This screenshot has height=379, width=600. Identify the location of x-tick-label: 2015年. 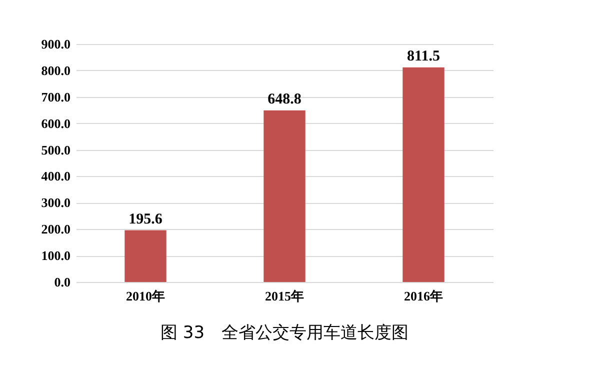
(284, 296).